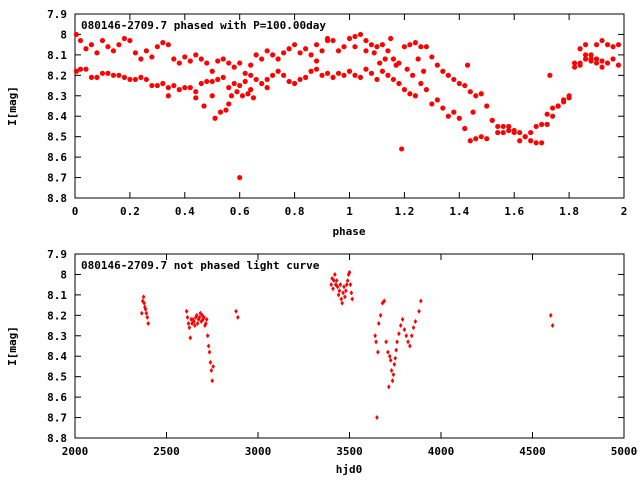 Image resolution: width=640 pixels, height=480 pixels. Describe the element at coordinates (130, 211) in the screenshot. I see `x-tick-label: 0.2` at that location.